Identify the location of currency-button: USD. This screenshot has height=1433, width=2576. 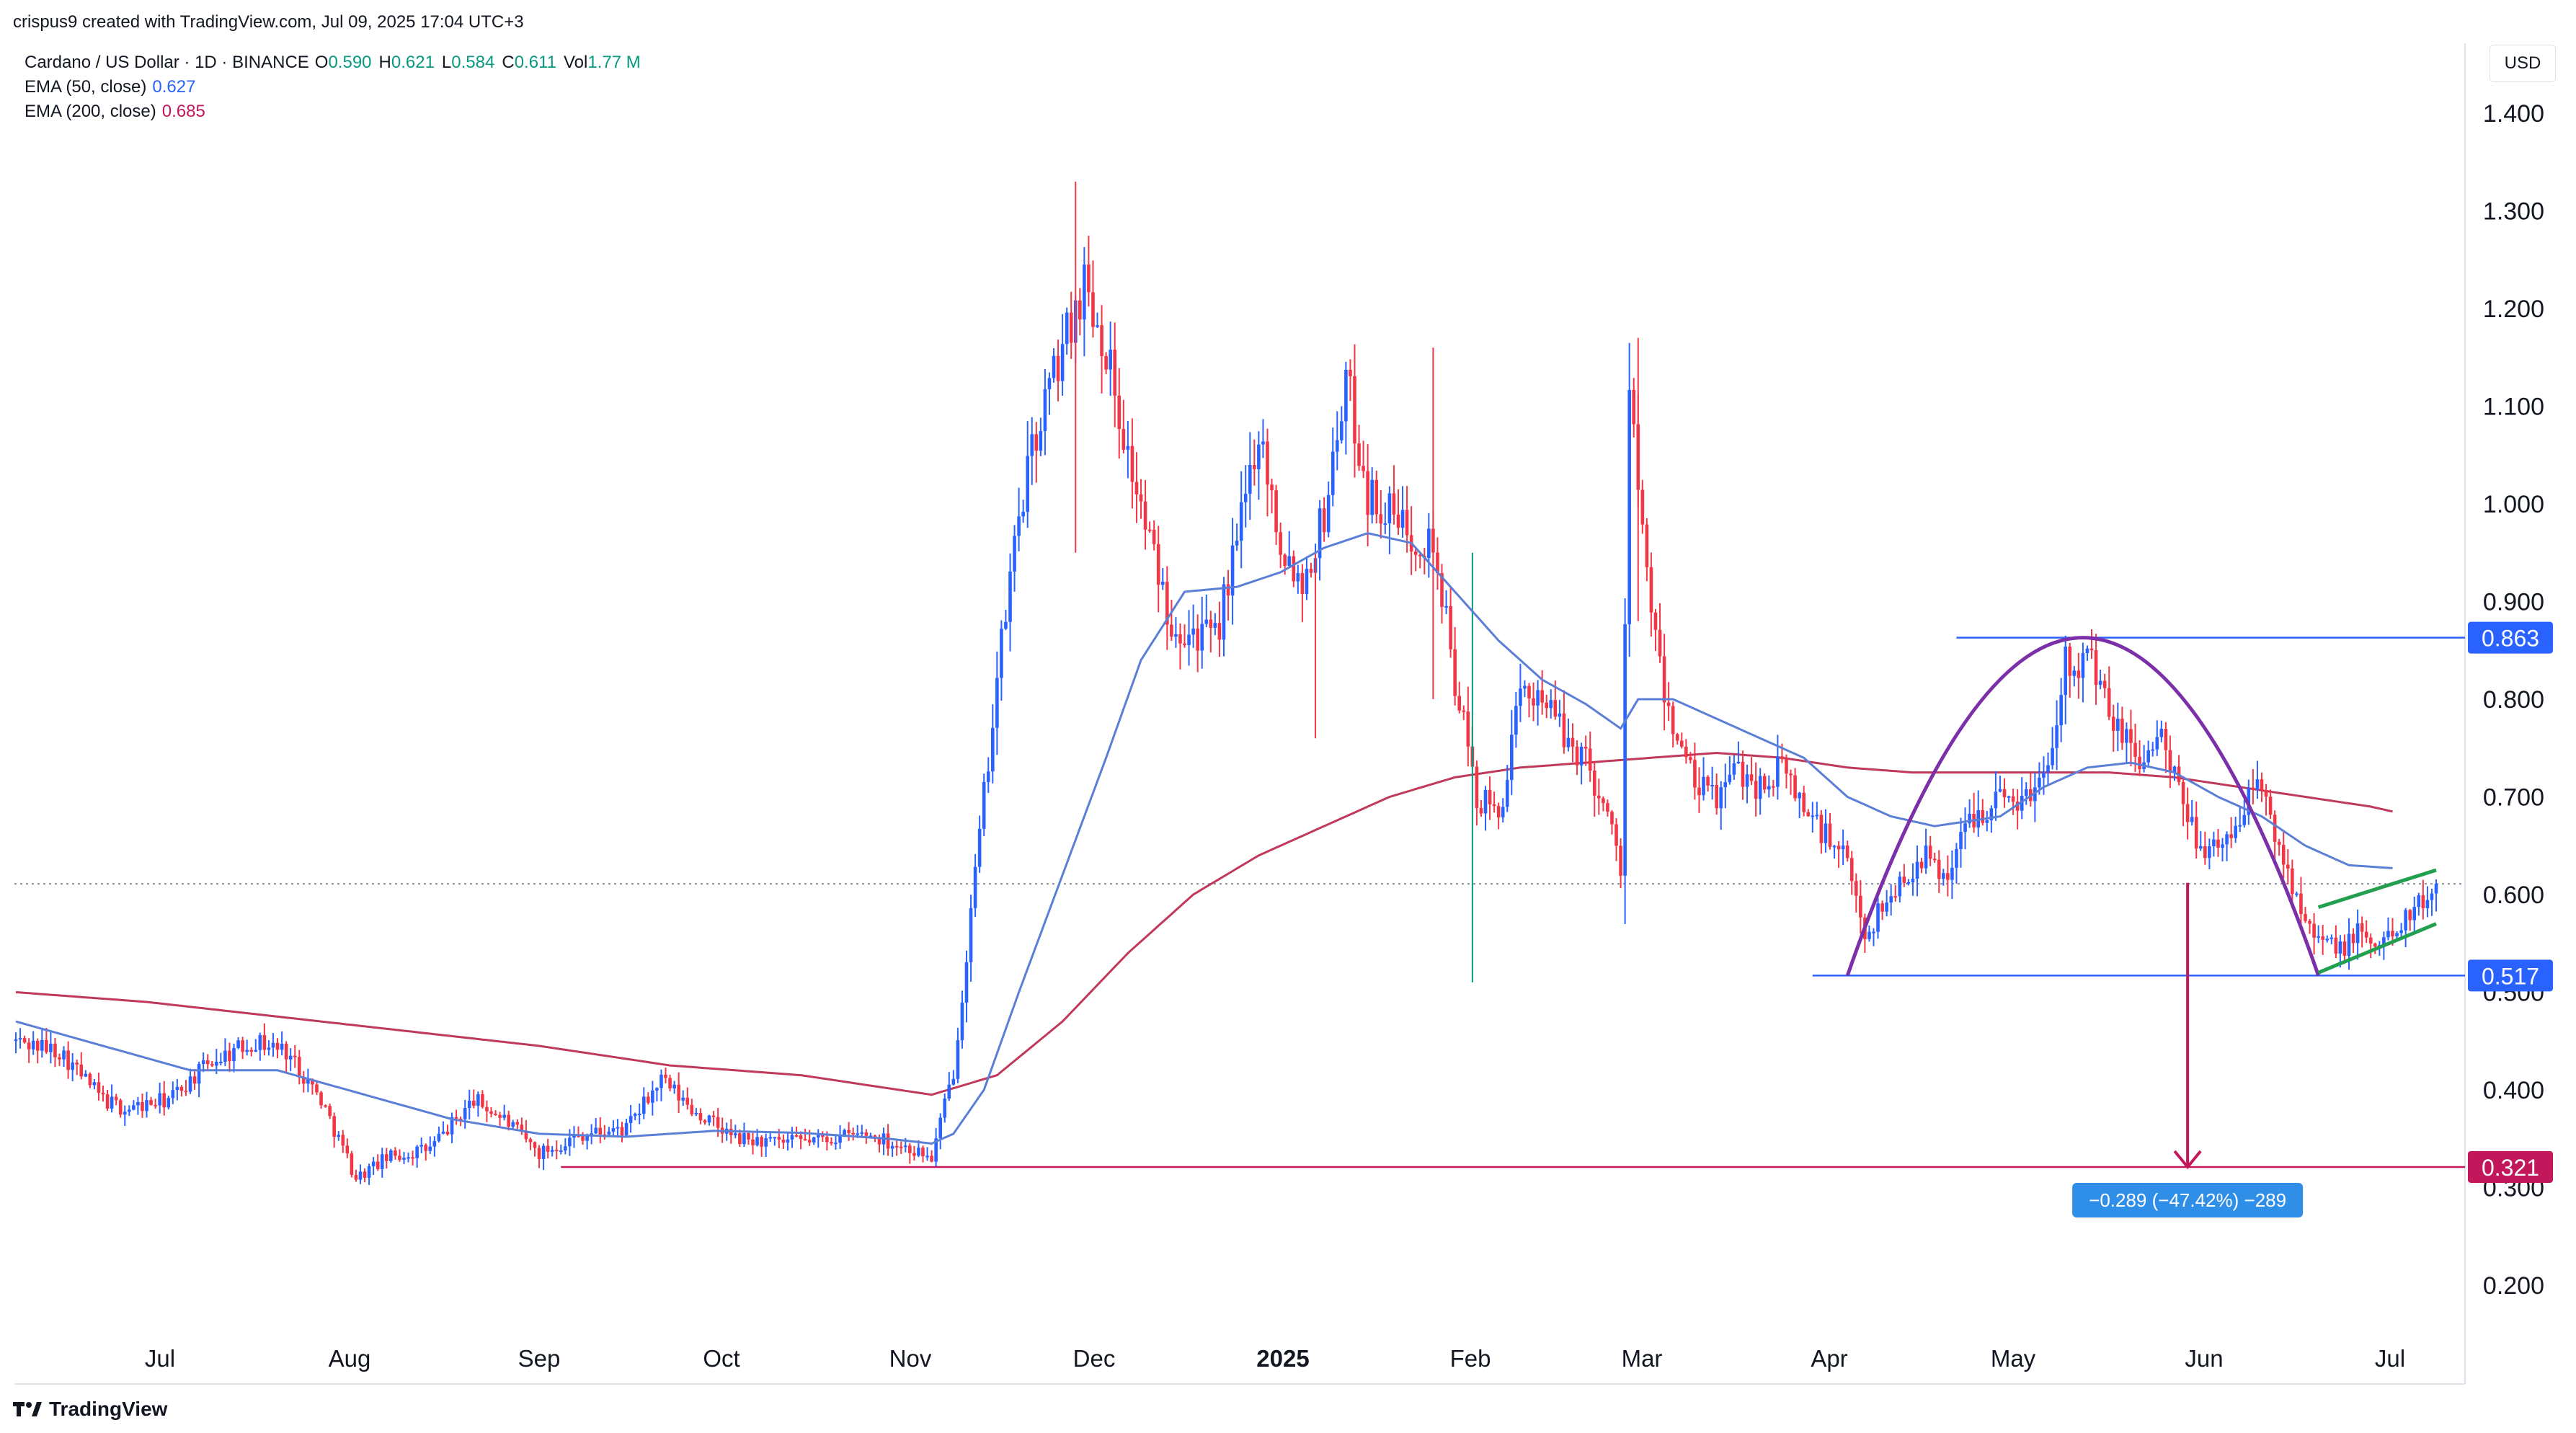
(2523, 63).